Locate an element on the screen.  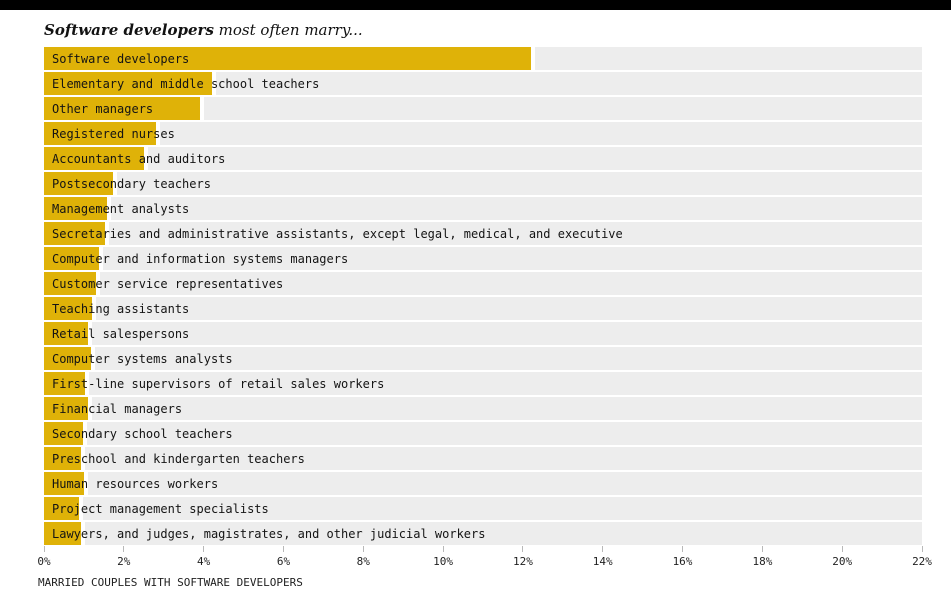
axis-caption: MARRIED COUPLES WITH SOFTWARE DEVELOPERS is located at coordinates (170, 582).